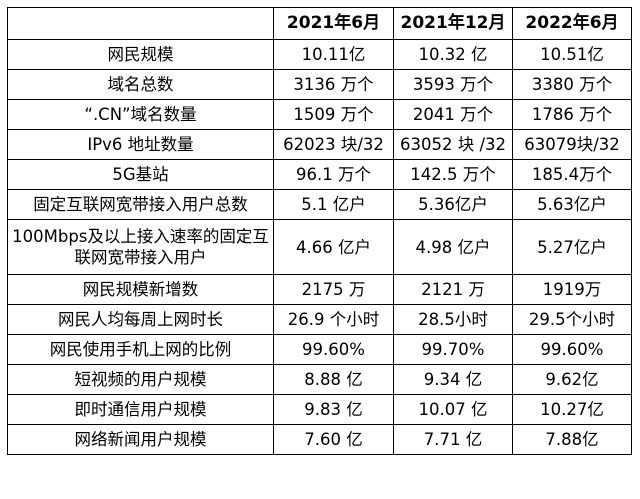 Image resolution: width=640 pixels, height=499 pixels. What do you see at coordinates (453, 114) in the screenshot?
I see `value-cell: 2041 万个` at bounding box center [453, 114].